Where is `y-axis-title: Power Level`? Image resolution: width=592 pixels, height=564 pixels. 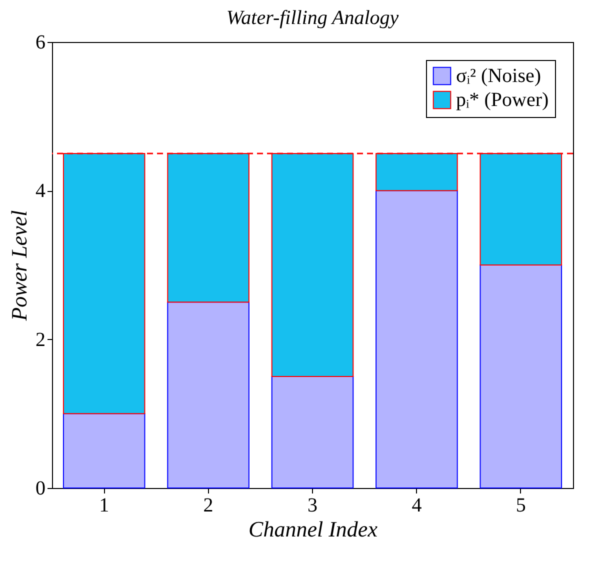 y-axis-title: Power Level is located at coordinates (19, 266).